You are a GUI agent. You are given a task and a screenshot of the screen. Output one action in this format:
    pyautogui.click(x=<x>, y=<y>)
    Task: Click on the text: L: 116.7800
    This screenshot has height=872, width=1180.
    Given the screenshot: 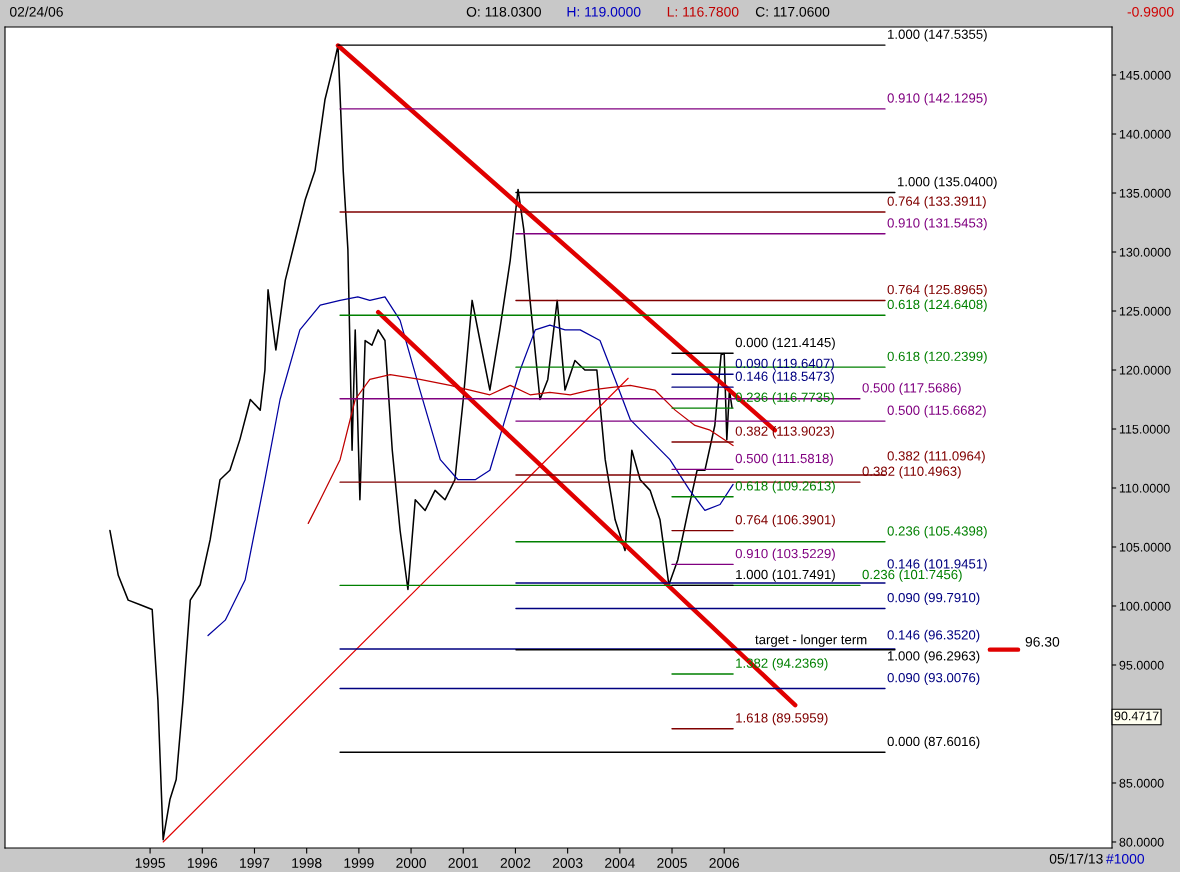 What is the action you would take?
    pyautogui.click(x=703, y=11)
    